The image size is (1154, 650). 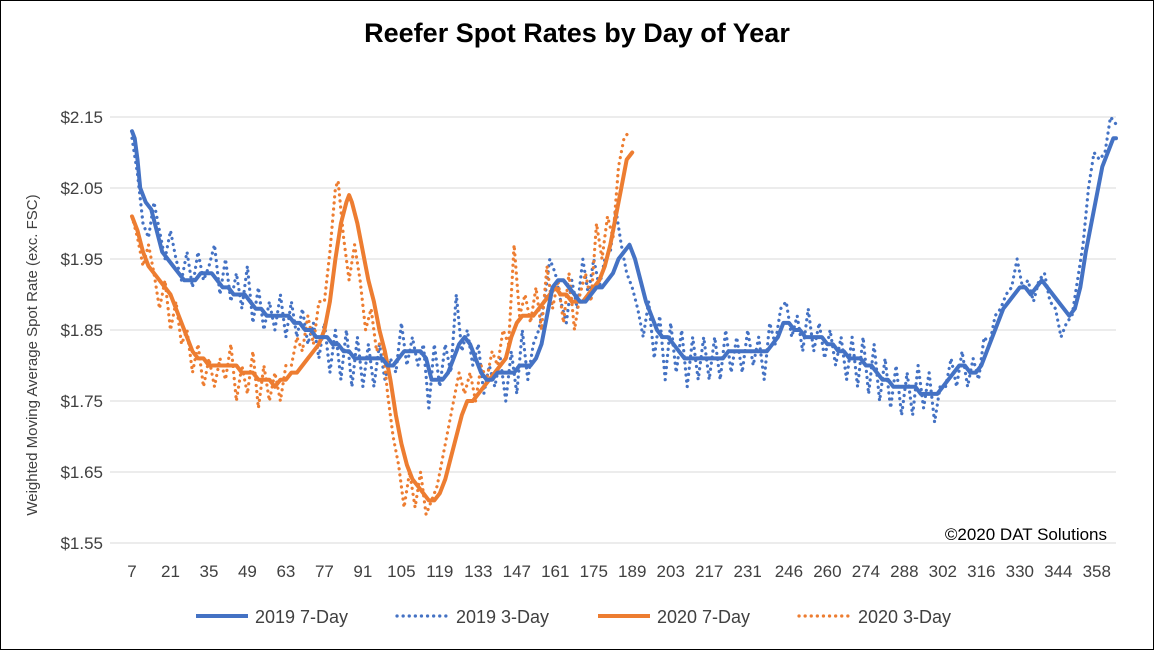 What do you see at coordinates (904, 571) in the screenshot?
I see `x-tick-label: 288` at bounding box center [904, 571].